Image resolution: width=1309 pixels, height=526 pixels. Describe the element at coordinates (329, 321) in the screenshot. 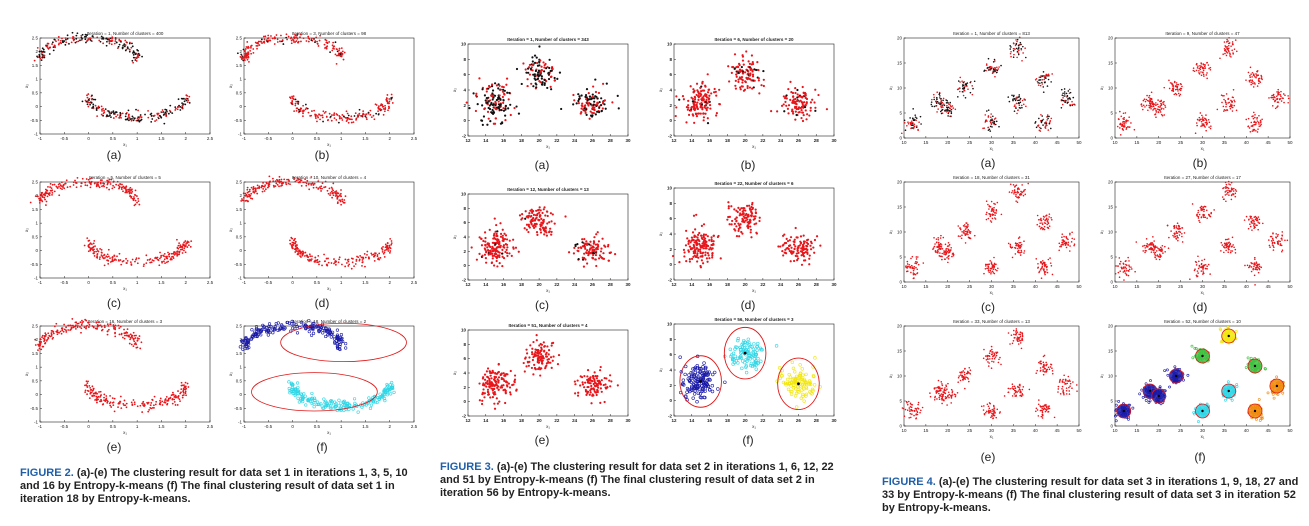

I see `plot-title: Iteration = 18, Number of clusters = 2` at that location.